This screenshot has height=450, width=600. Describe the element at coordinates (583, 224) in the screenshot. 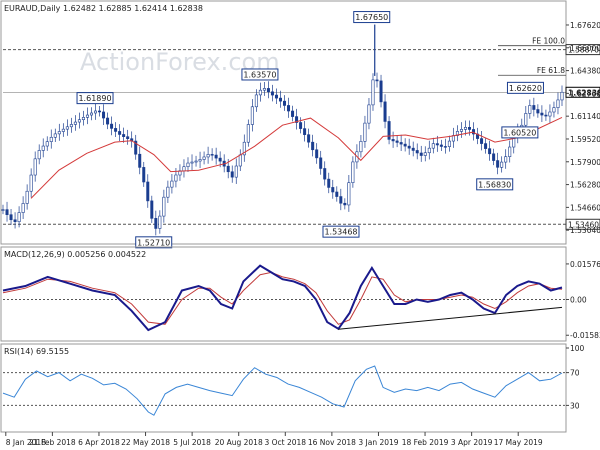

I see `level-tag-label: 1.53460` at that location.